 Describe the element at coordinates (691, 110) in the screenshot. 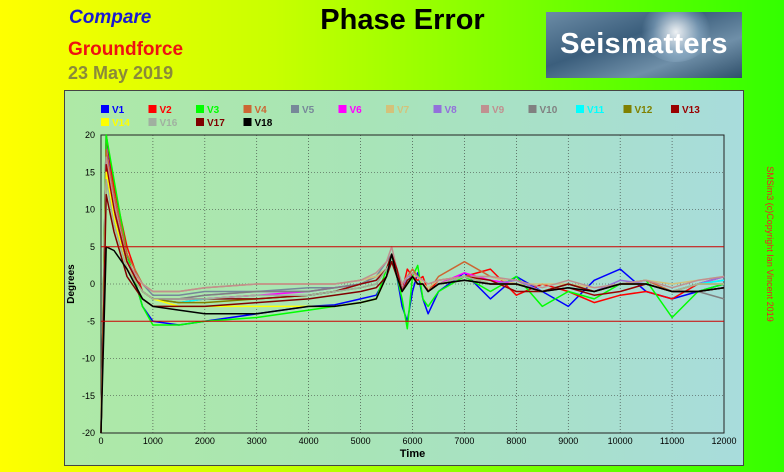

I see `legend-label-v13: V13` at that location.